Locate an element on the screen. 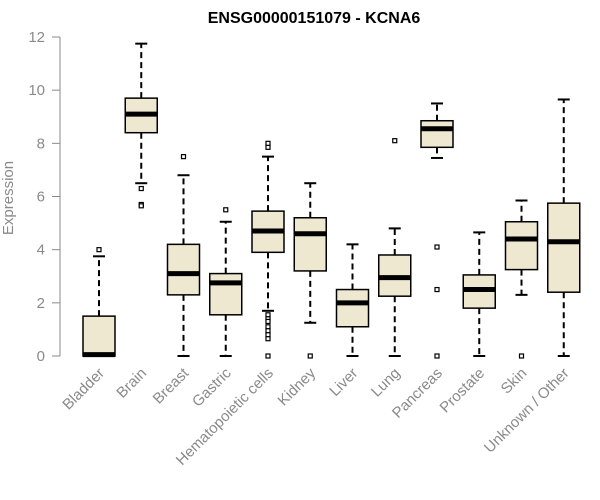  x-tick-label: Skin is located at coordinates (514, 381).